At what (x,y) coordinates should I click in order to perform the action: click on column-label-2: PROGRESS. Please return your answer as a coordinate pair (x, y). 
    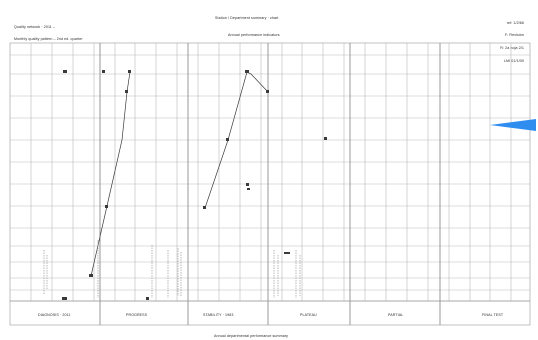
    Looking at the image, I should click on (137, 315).